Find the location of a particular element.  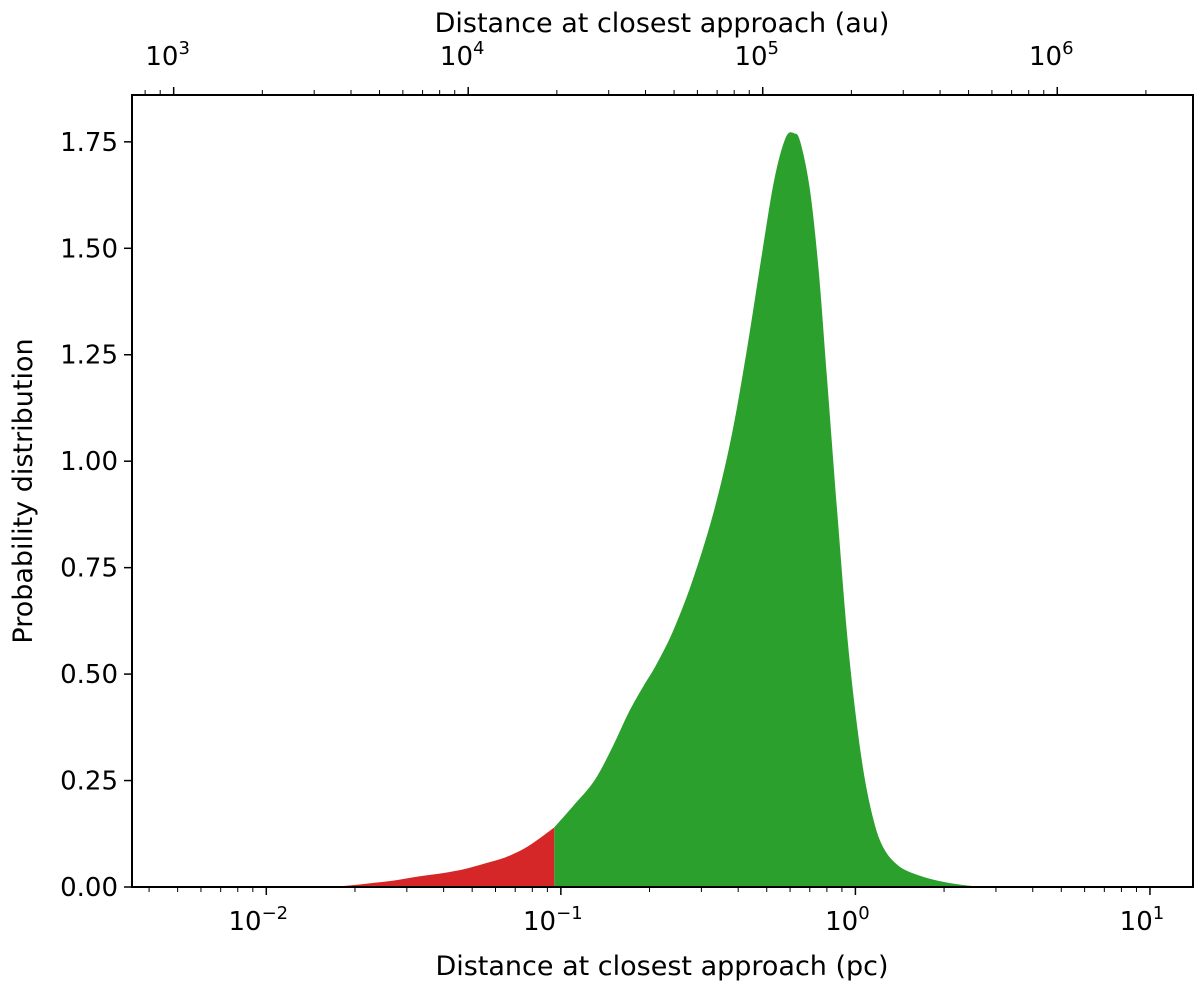

x-tick-label: 10⁻² is located at coordinates (258, 920).